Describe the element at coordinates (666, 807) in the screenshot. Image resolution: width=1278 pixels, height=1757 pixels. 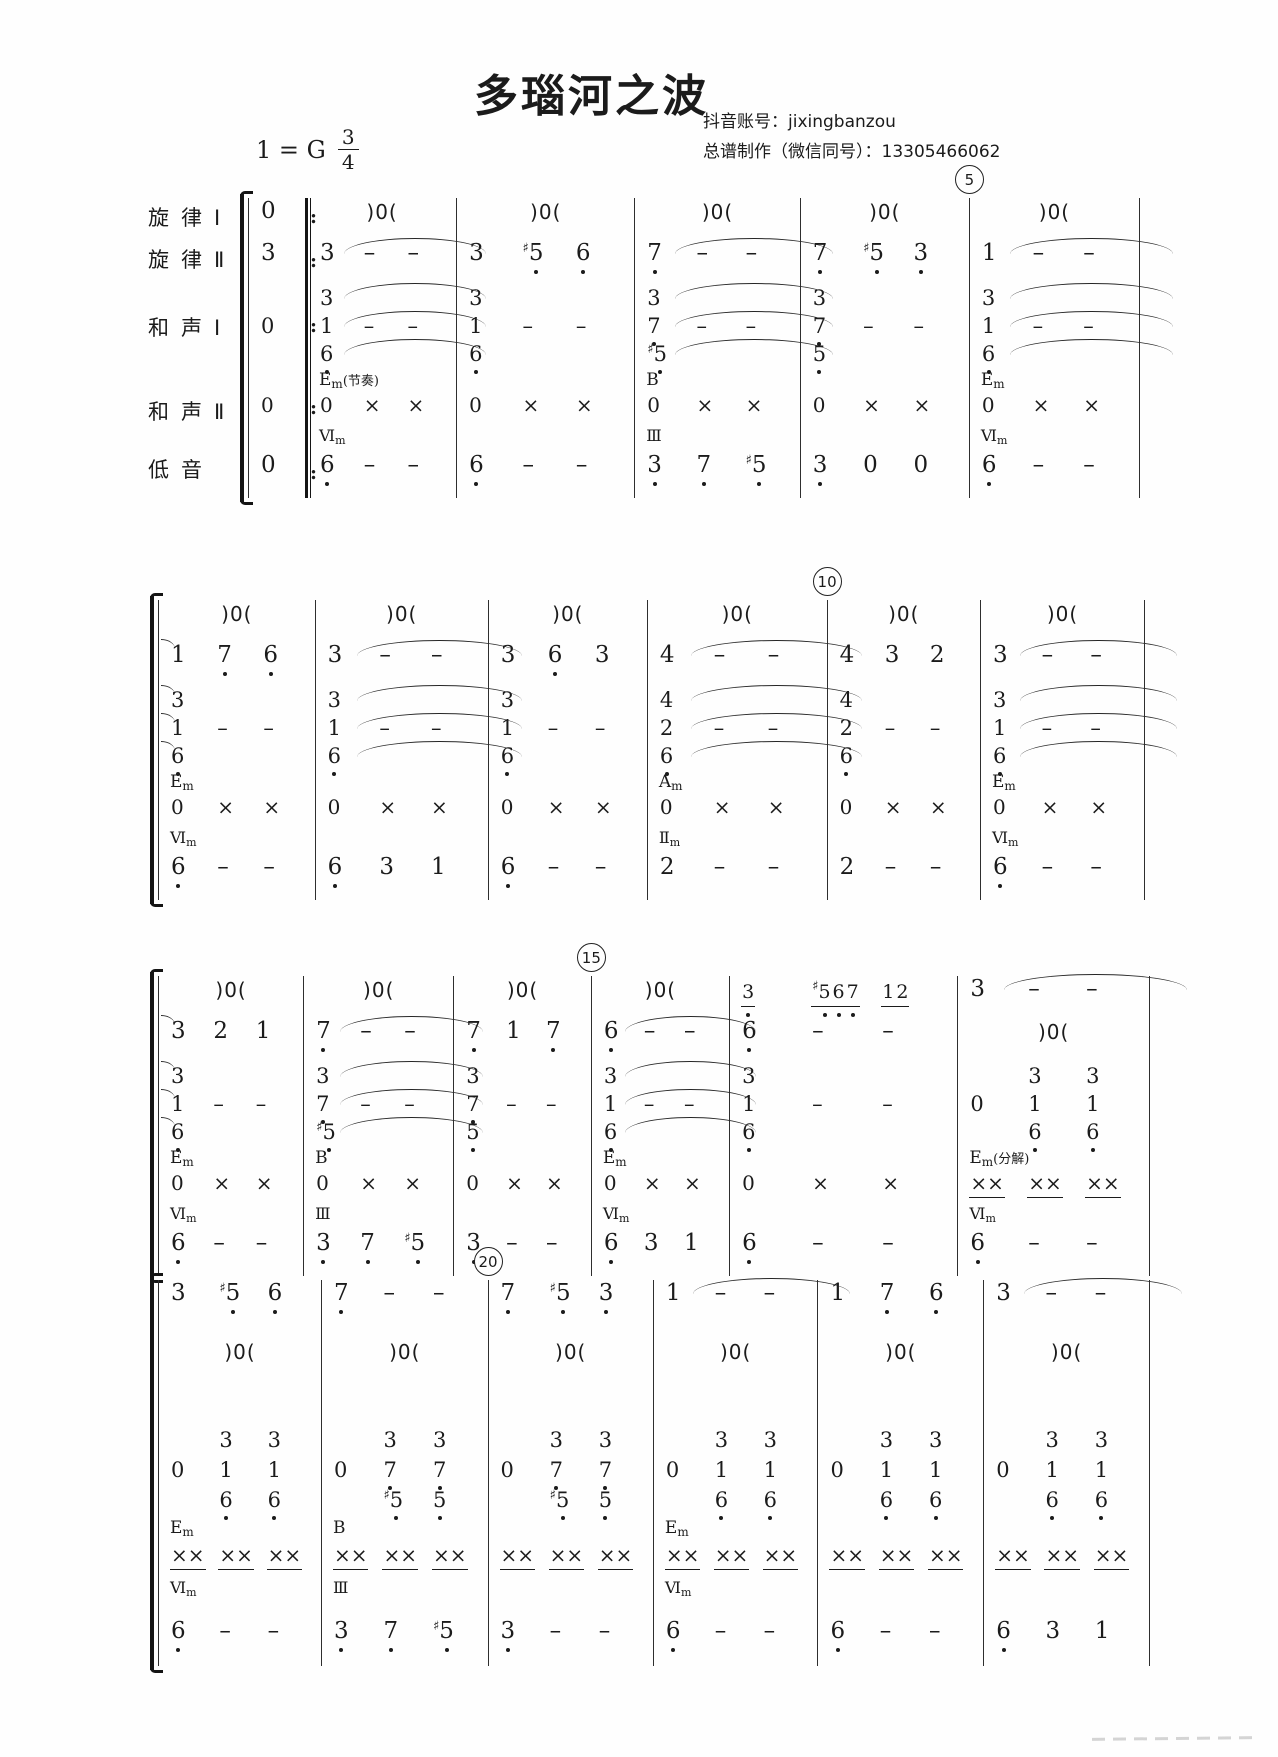
I see `note: 0` at that location.